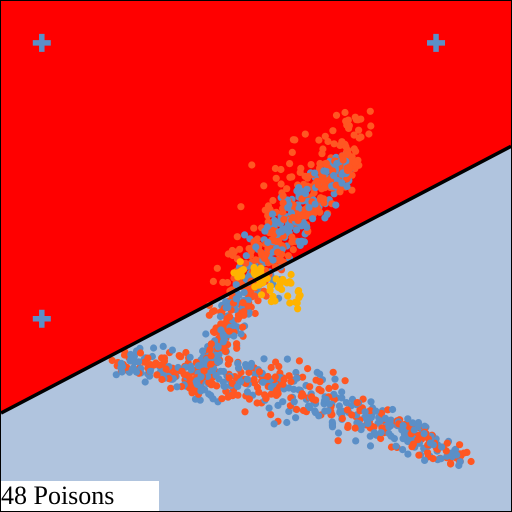  Describe the element at coordinates (41, 42) in the screenshot. I see `plus-marker` at that location.